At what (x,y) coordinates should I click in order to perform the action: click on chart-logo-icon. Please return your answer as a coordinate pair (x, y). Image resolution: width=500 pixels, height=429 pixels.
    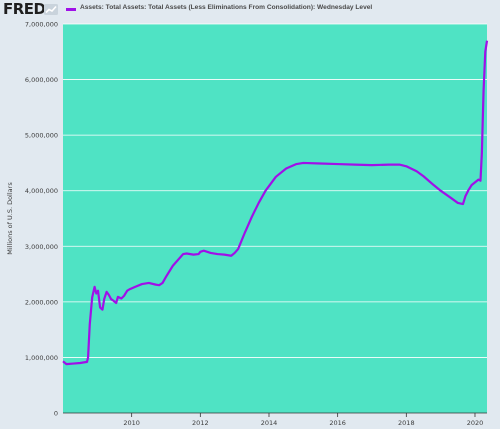
    Looking at the image, I should click on (51, 9).